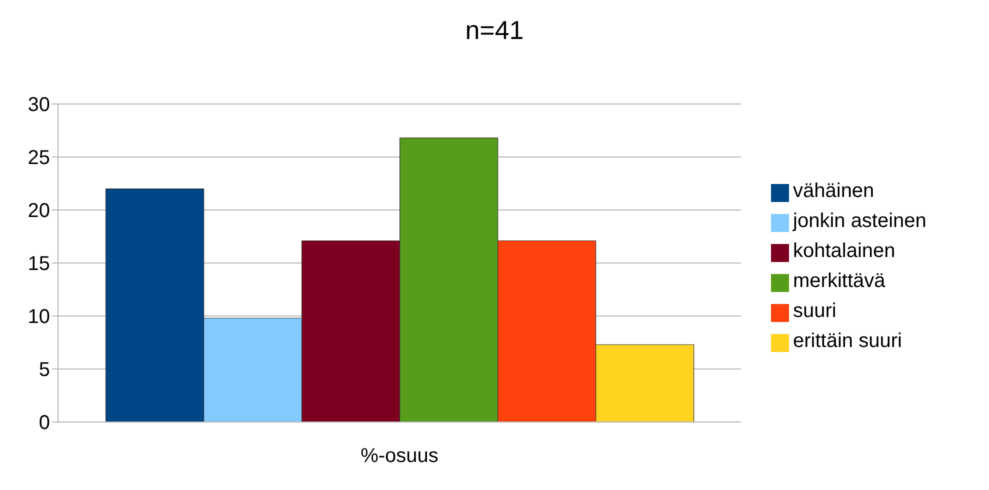 Image resolution: width=989 pixels, height=490 pixels. Describe the element at coordinates (847, 341) in the screenshot. I see `legend-label: erittäin suuri` at that location.